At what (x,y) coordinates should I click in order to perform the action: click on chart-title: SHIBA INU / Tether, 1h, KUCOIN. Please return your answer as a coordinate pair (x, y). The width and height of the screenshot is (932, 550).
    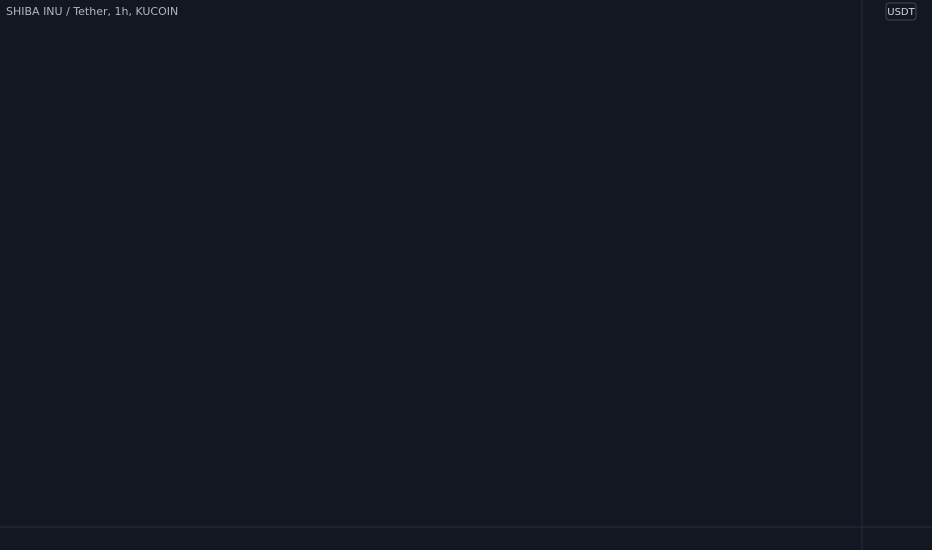
    Looking at the image, I should click on (92, 11).